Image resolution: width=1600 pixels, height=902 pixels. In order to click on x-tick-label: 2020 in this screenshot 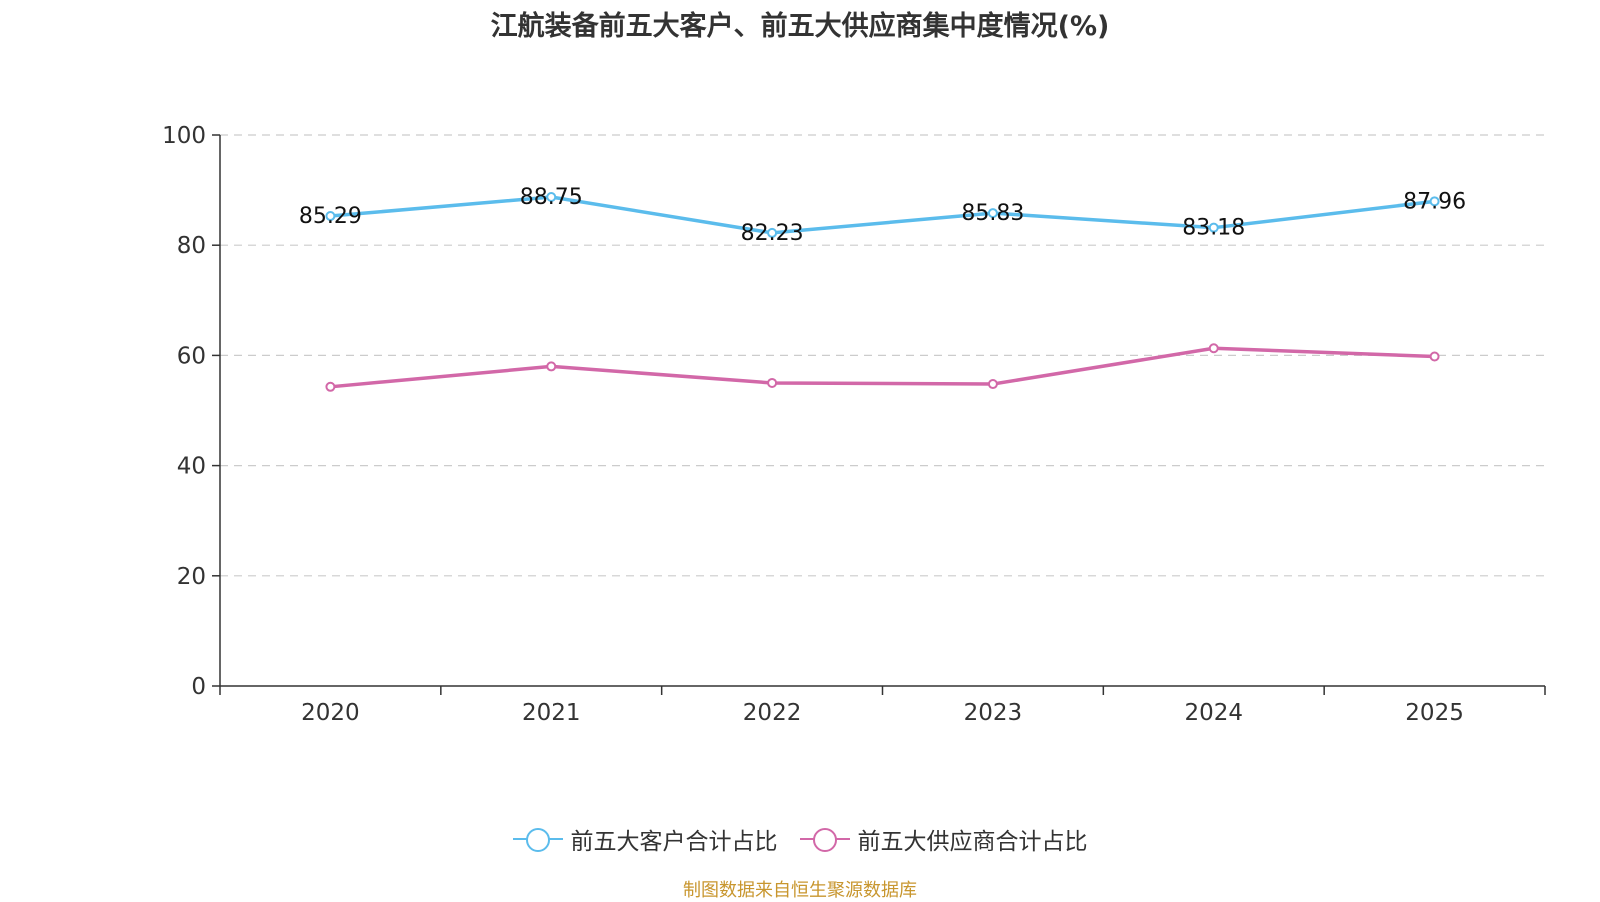, I will do `click(330, 713)`.